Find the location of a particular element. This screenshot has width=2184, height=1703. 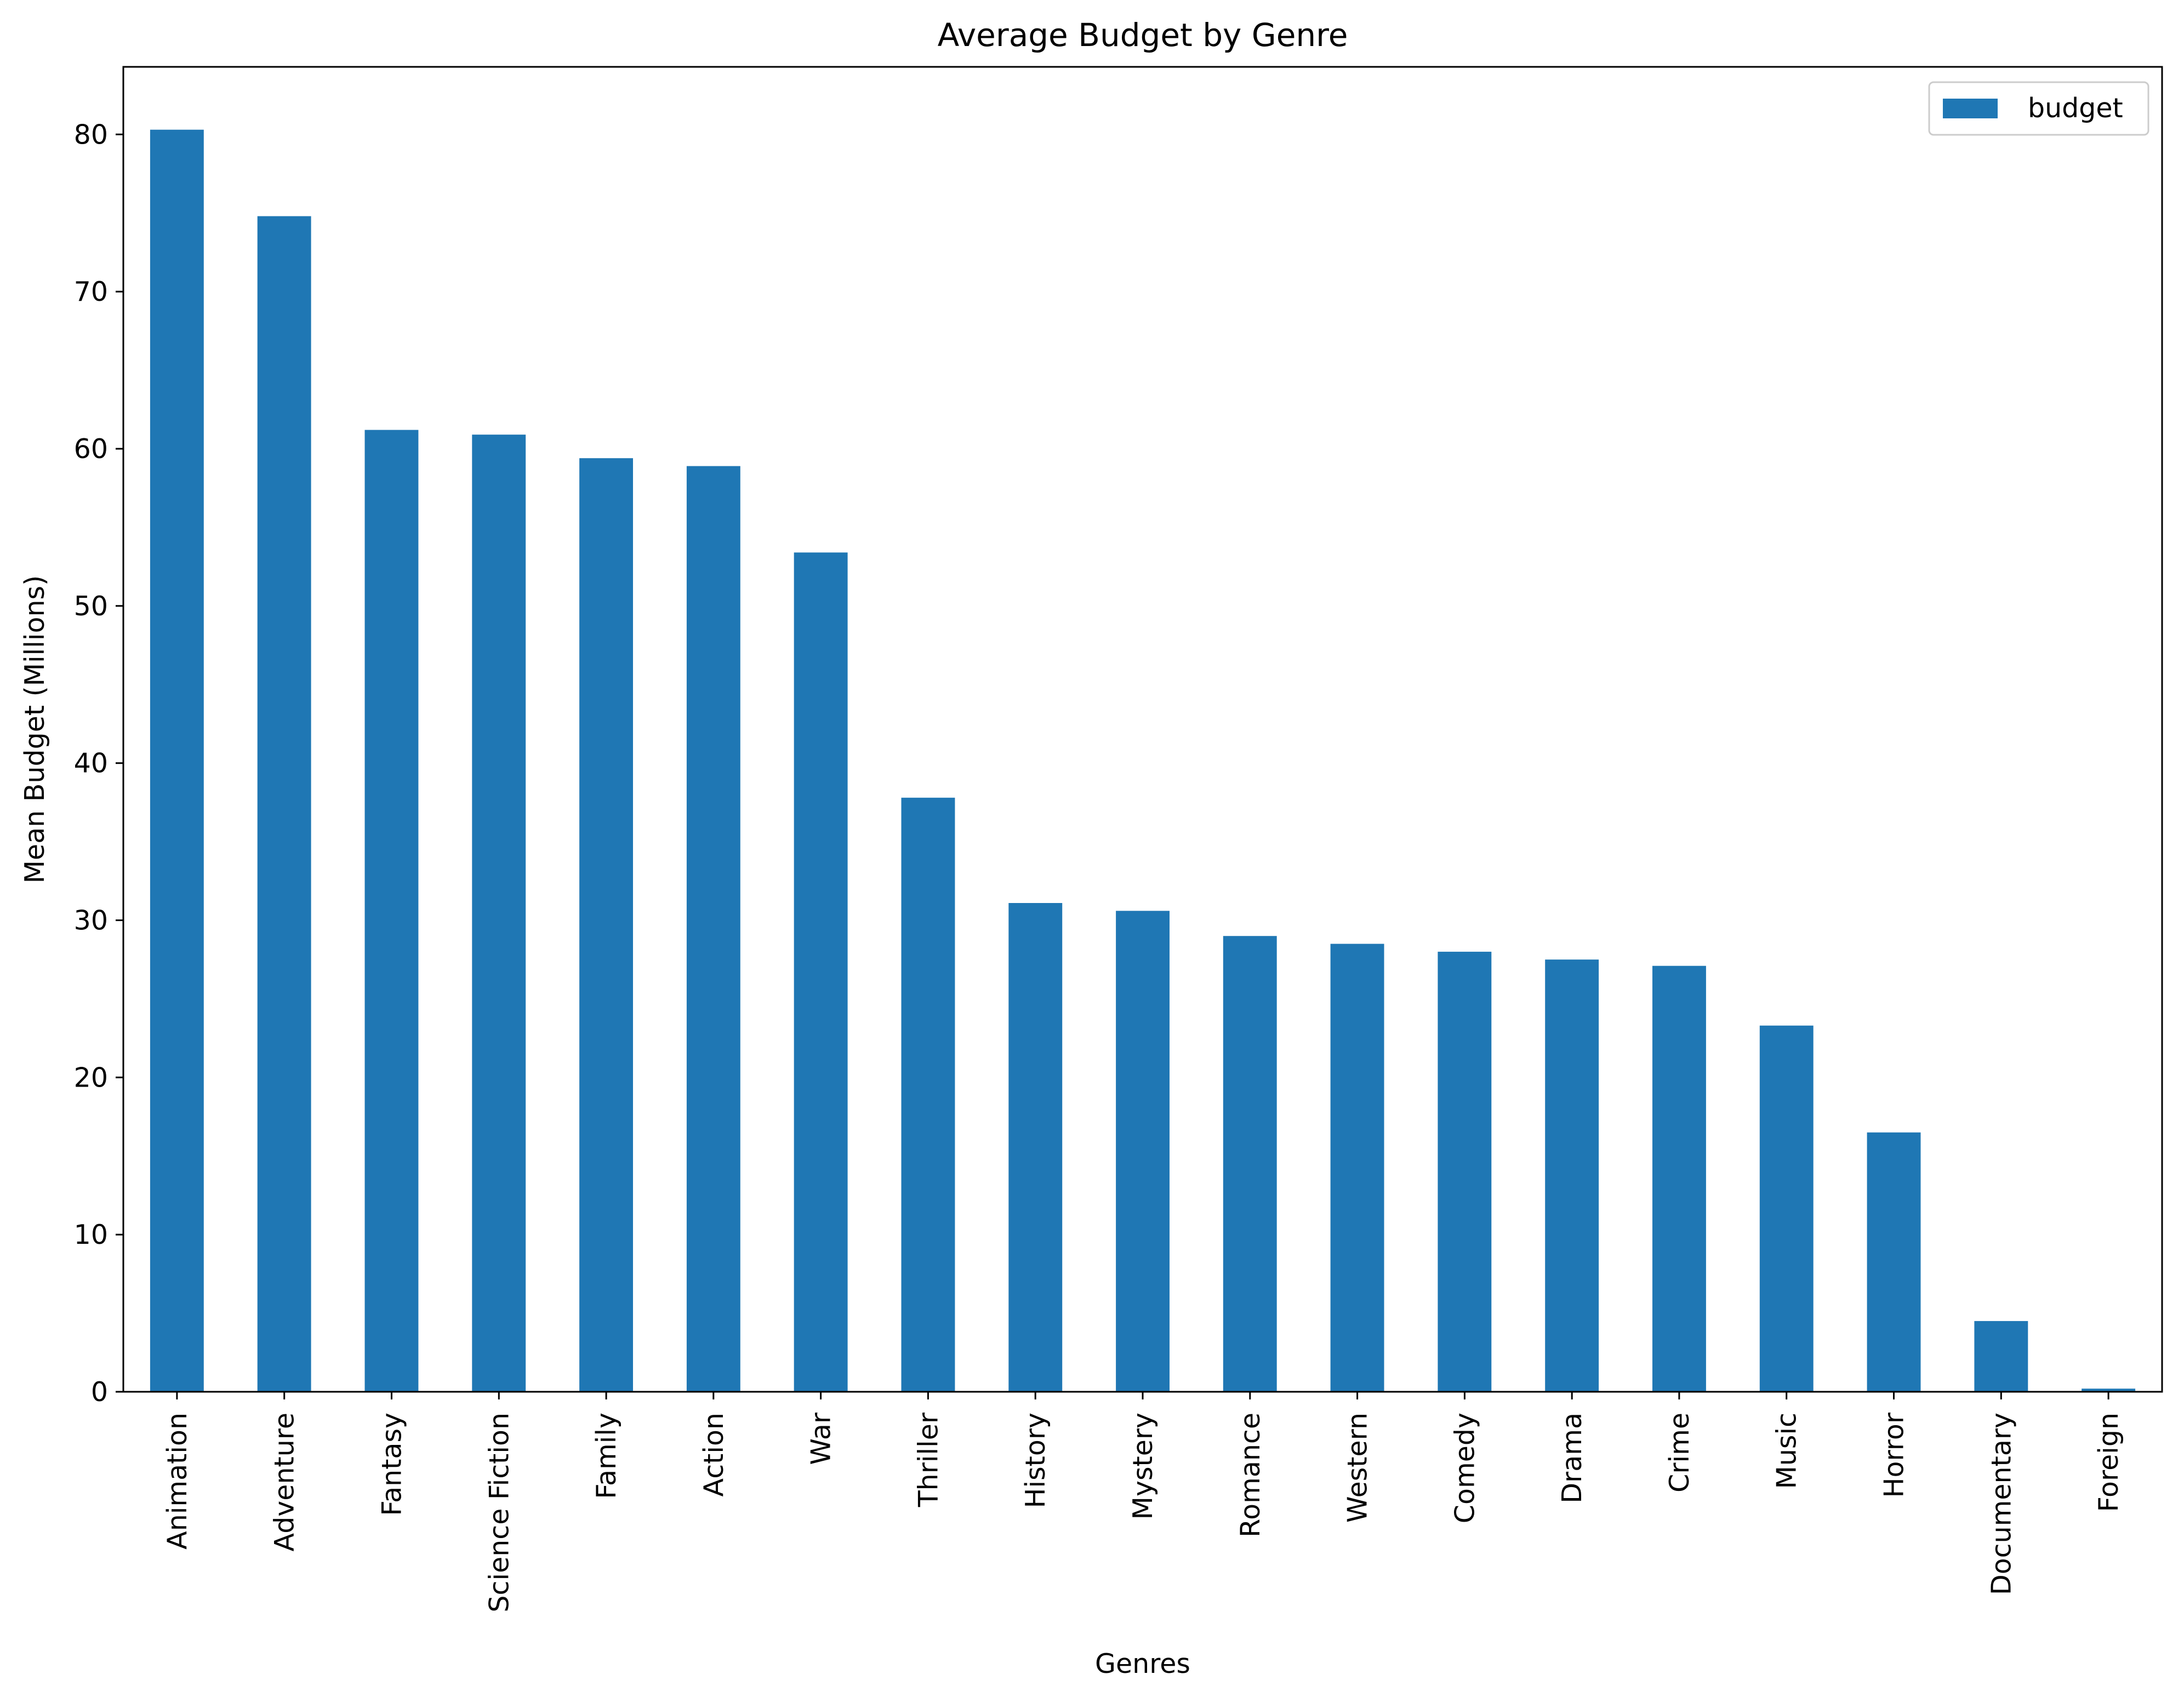

bar-comedy is located at coordinates (1465, 1171).